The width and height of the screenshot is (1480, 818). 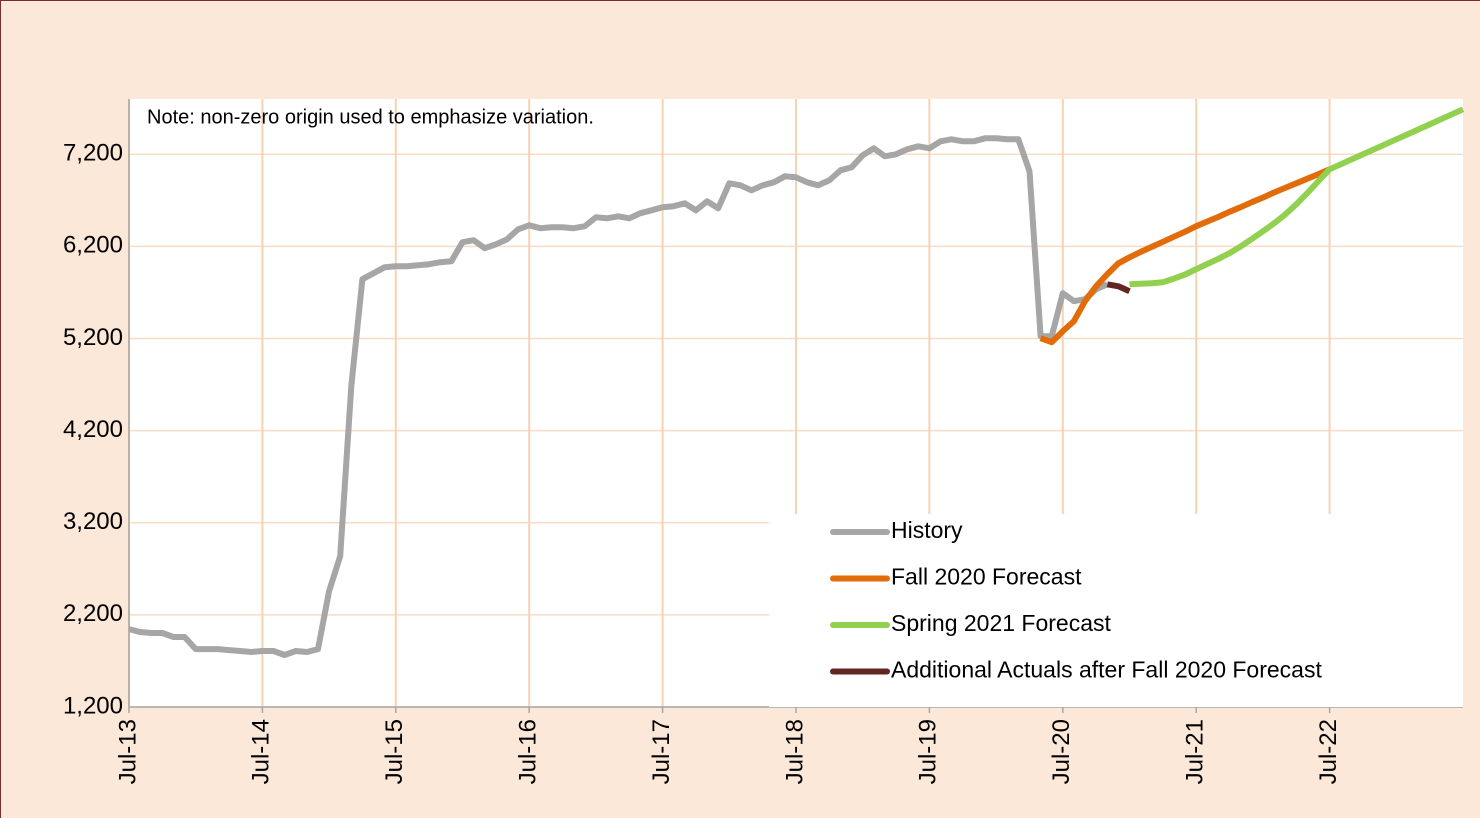 What do you see at coordinates (1116, 610) in the screenshot?
I see `legend-box` at bounding box center [1116, 610].